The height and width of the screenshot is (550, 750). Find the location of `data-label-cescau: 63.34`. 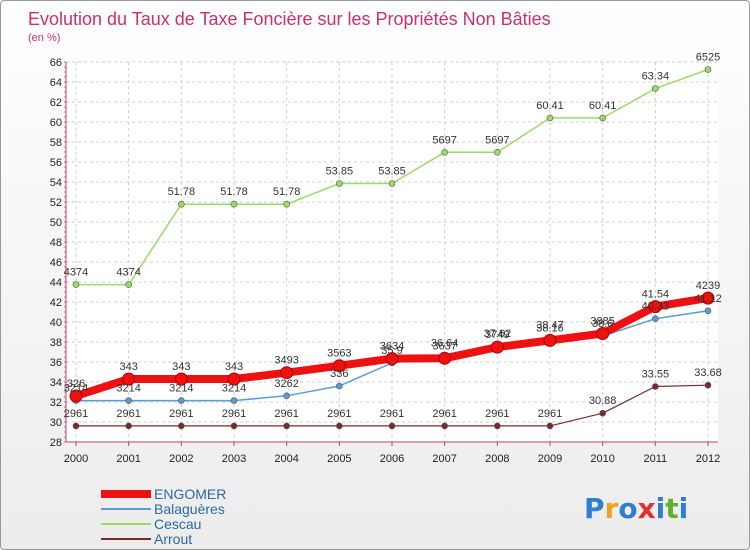

data-label-cescau: 63.34 is located at coordinates (656, 77).